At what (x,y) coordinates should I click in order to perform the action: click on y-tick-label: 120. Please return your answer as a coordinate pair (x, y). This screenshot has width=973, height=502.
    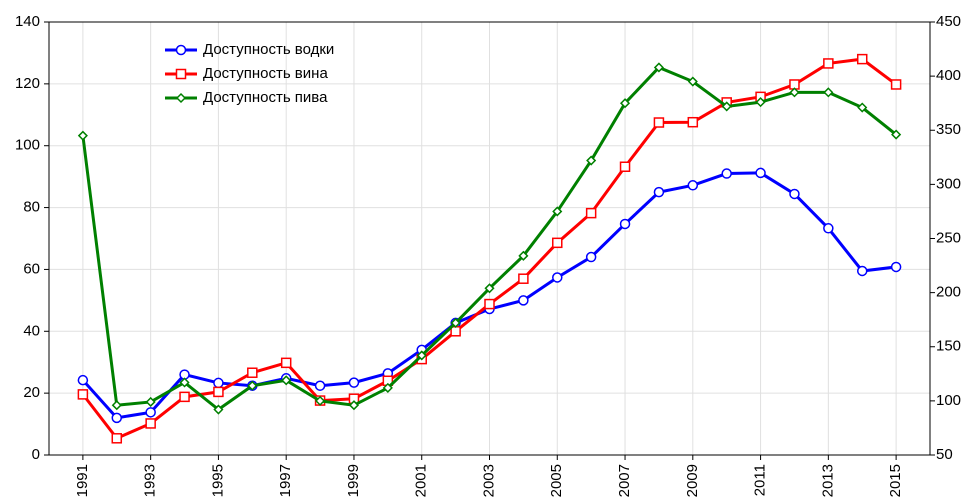
    Looking at the image, I should click on (27, 83).